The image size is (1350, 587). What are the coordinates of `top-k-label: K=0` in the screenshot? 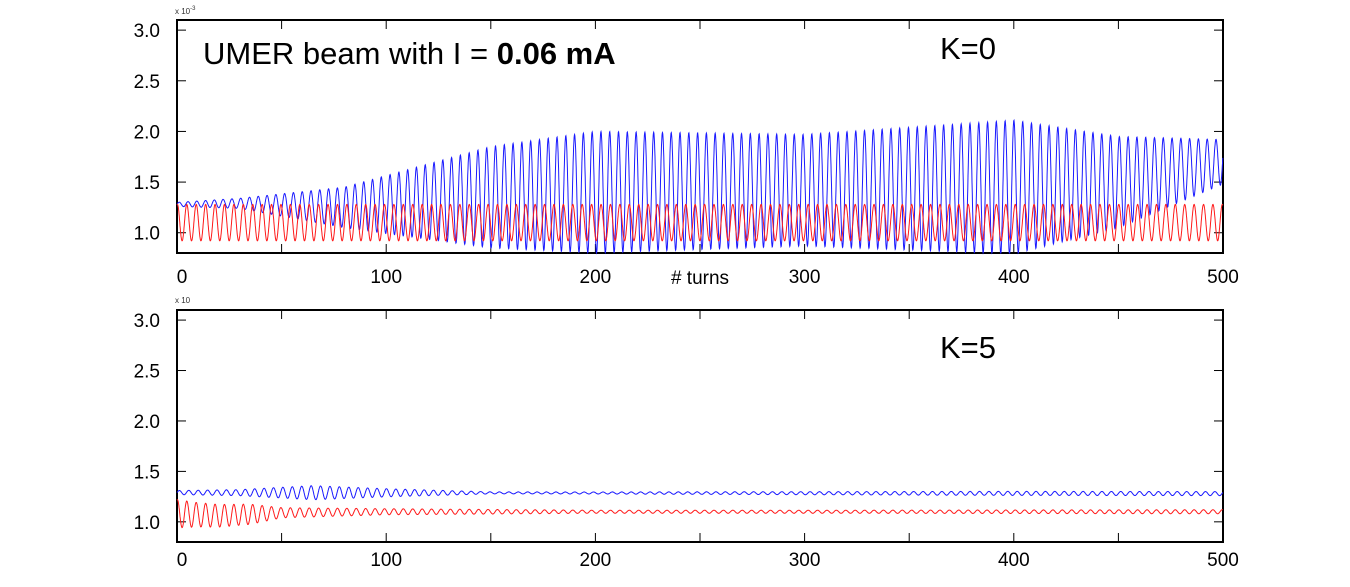 It's located at (968, 48).